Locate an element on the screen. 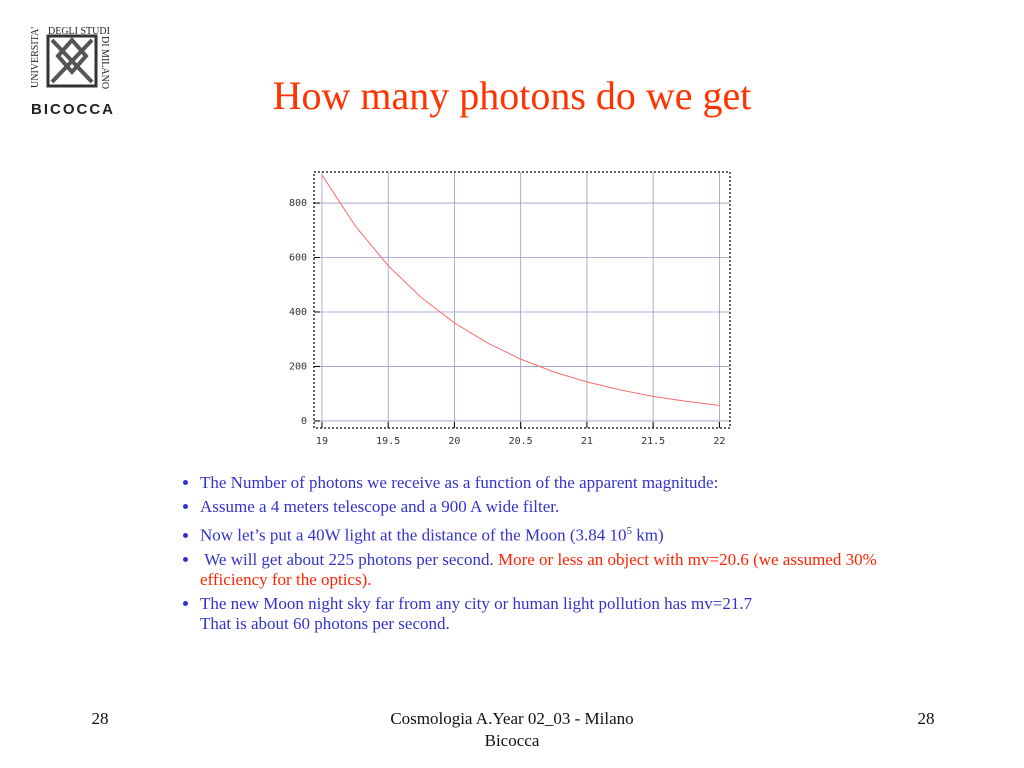 The image size is (1024, 768). x-tick-label: 19 is located at coordinates (322, 441).